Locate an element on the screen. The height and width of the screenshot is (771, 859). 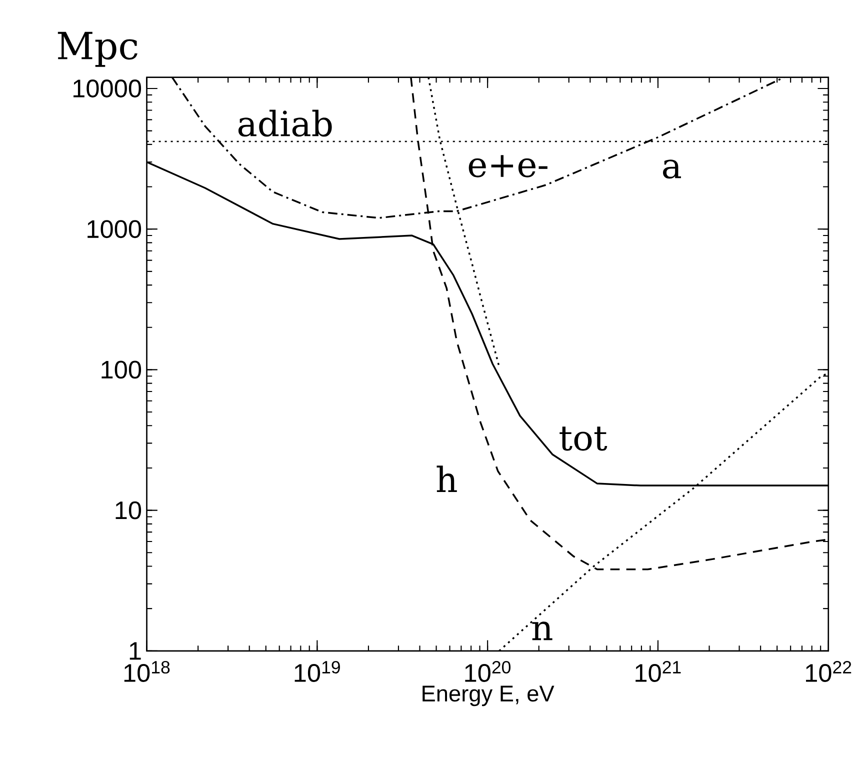
annotation: h is located at coordinates (446, 479).